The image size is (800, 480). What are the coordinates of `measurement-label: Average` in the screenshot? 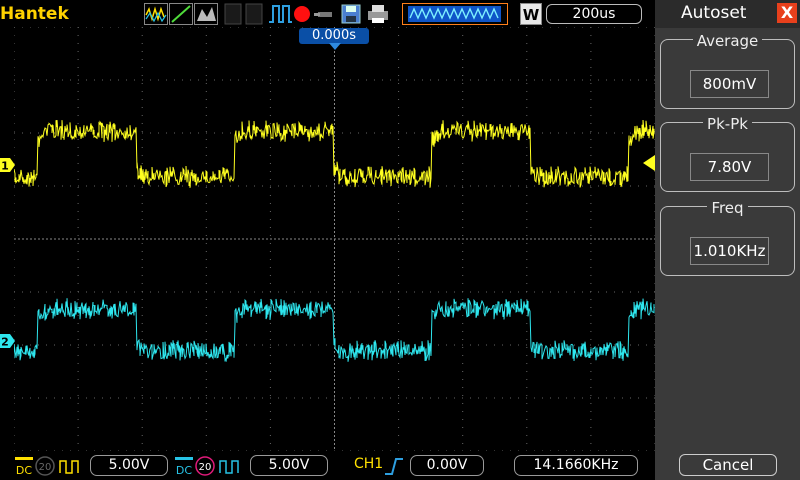 It's located at (727, 41).